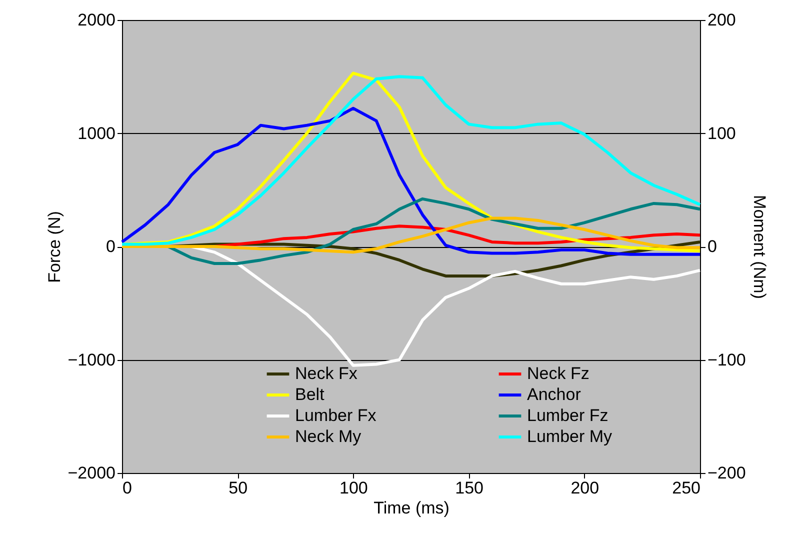 The width and height of the screenshot is (809, 553). I want to click on y-tick-label: 2000, so click(97, 20).